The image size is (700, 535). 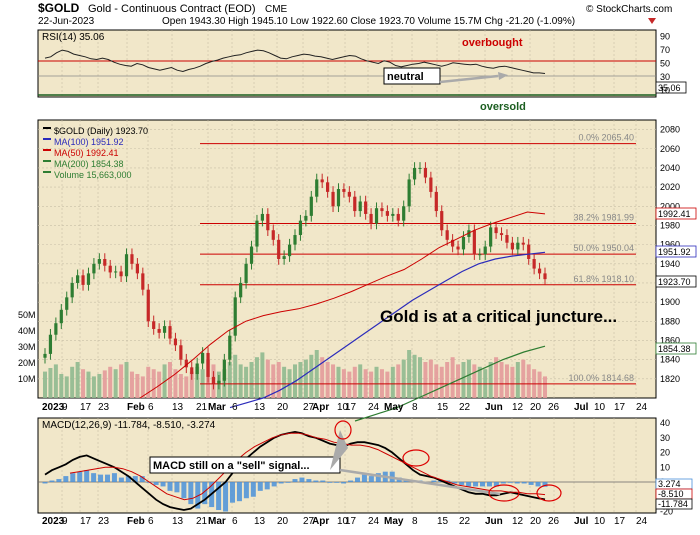 I want to click on fib-label: 50.0% 1950.04, so click(x=603, y=248).